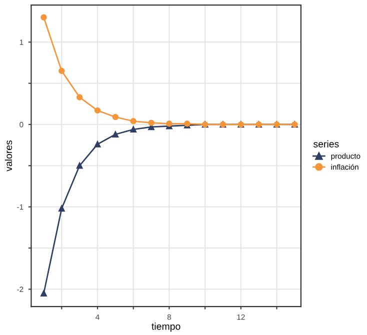 Image resolution: width=367 pixels, height=335 pixels. Describe the element at coordinates (326, 144) in the screenshot. I see `legend-title: series` at that location.